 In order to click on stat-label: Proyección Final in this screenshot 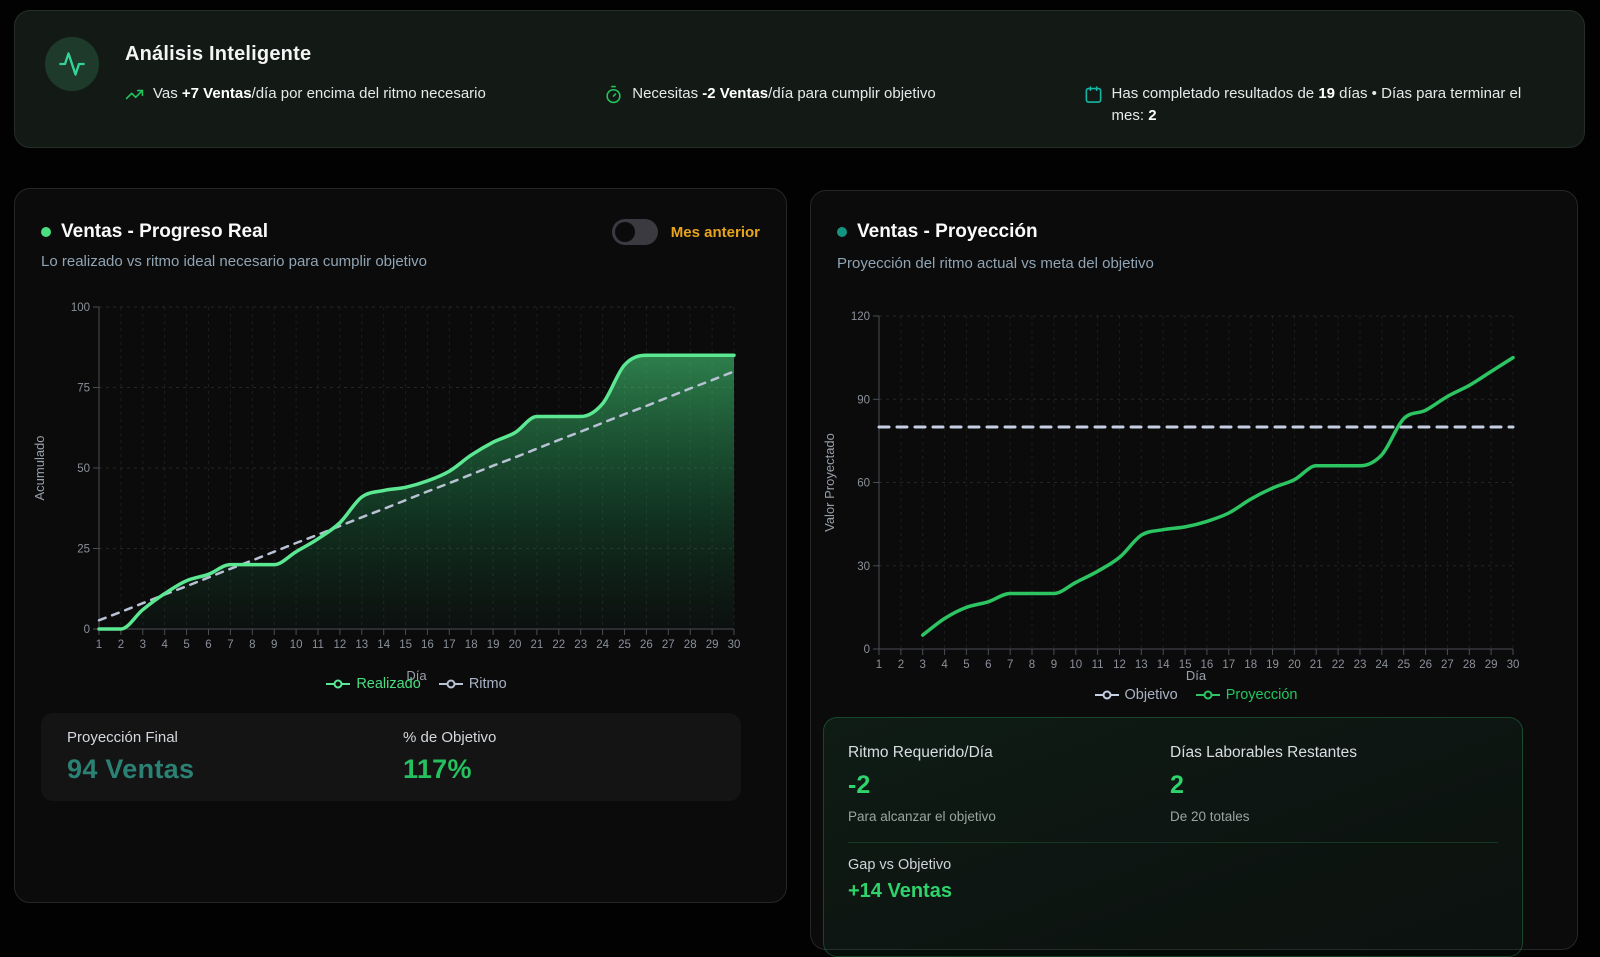, I will do `click(122, 737)`.